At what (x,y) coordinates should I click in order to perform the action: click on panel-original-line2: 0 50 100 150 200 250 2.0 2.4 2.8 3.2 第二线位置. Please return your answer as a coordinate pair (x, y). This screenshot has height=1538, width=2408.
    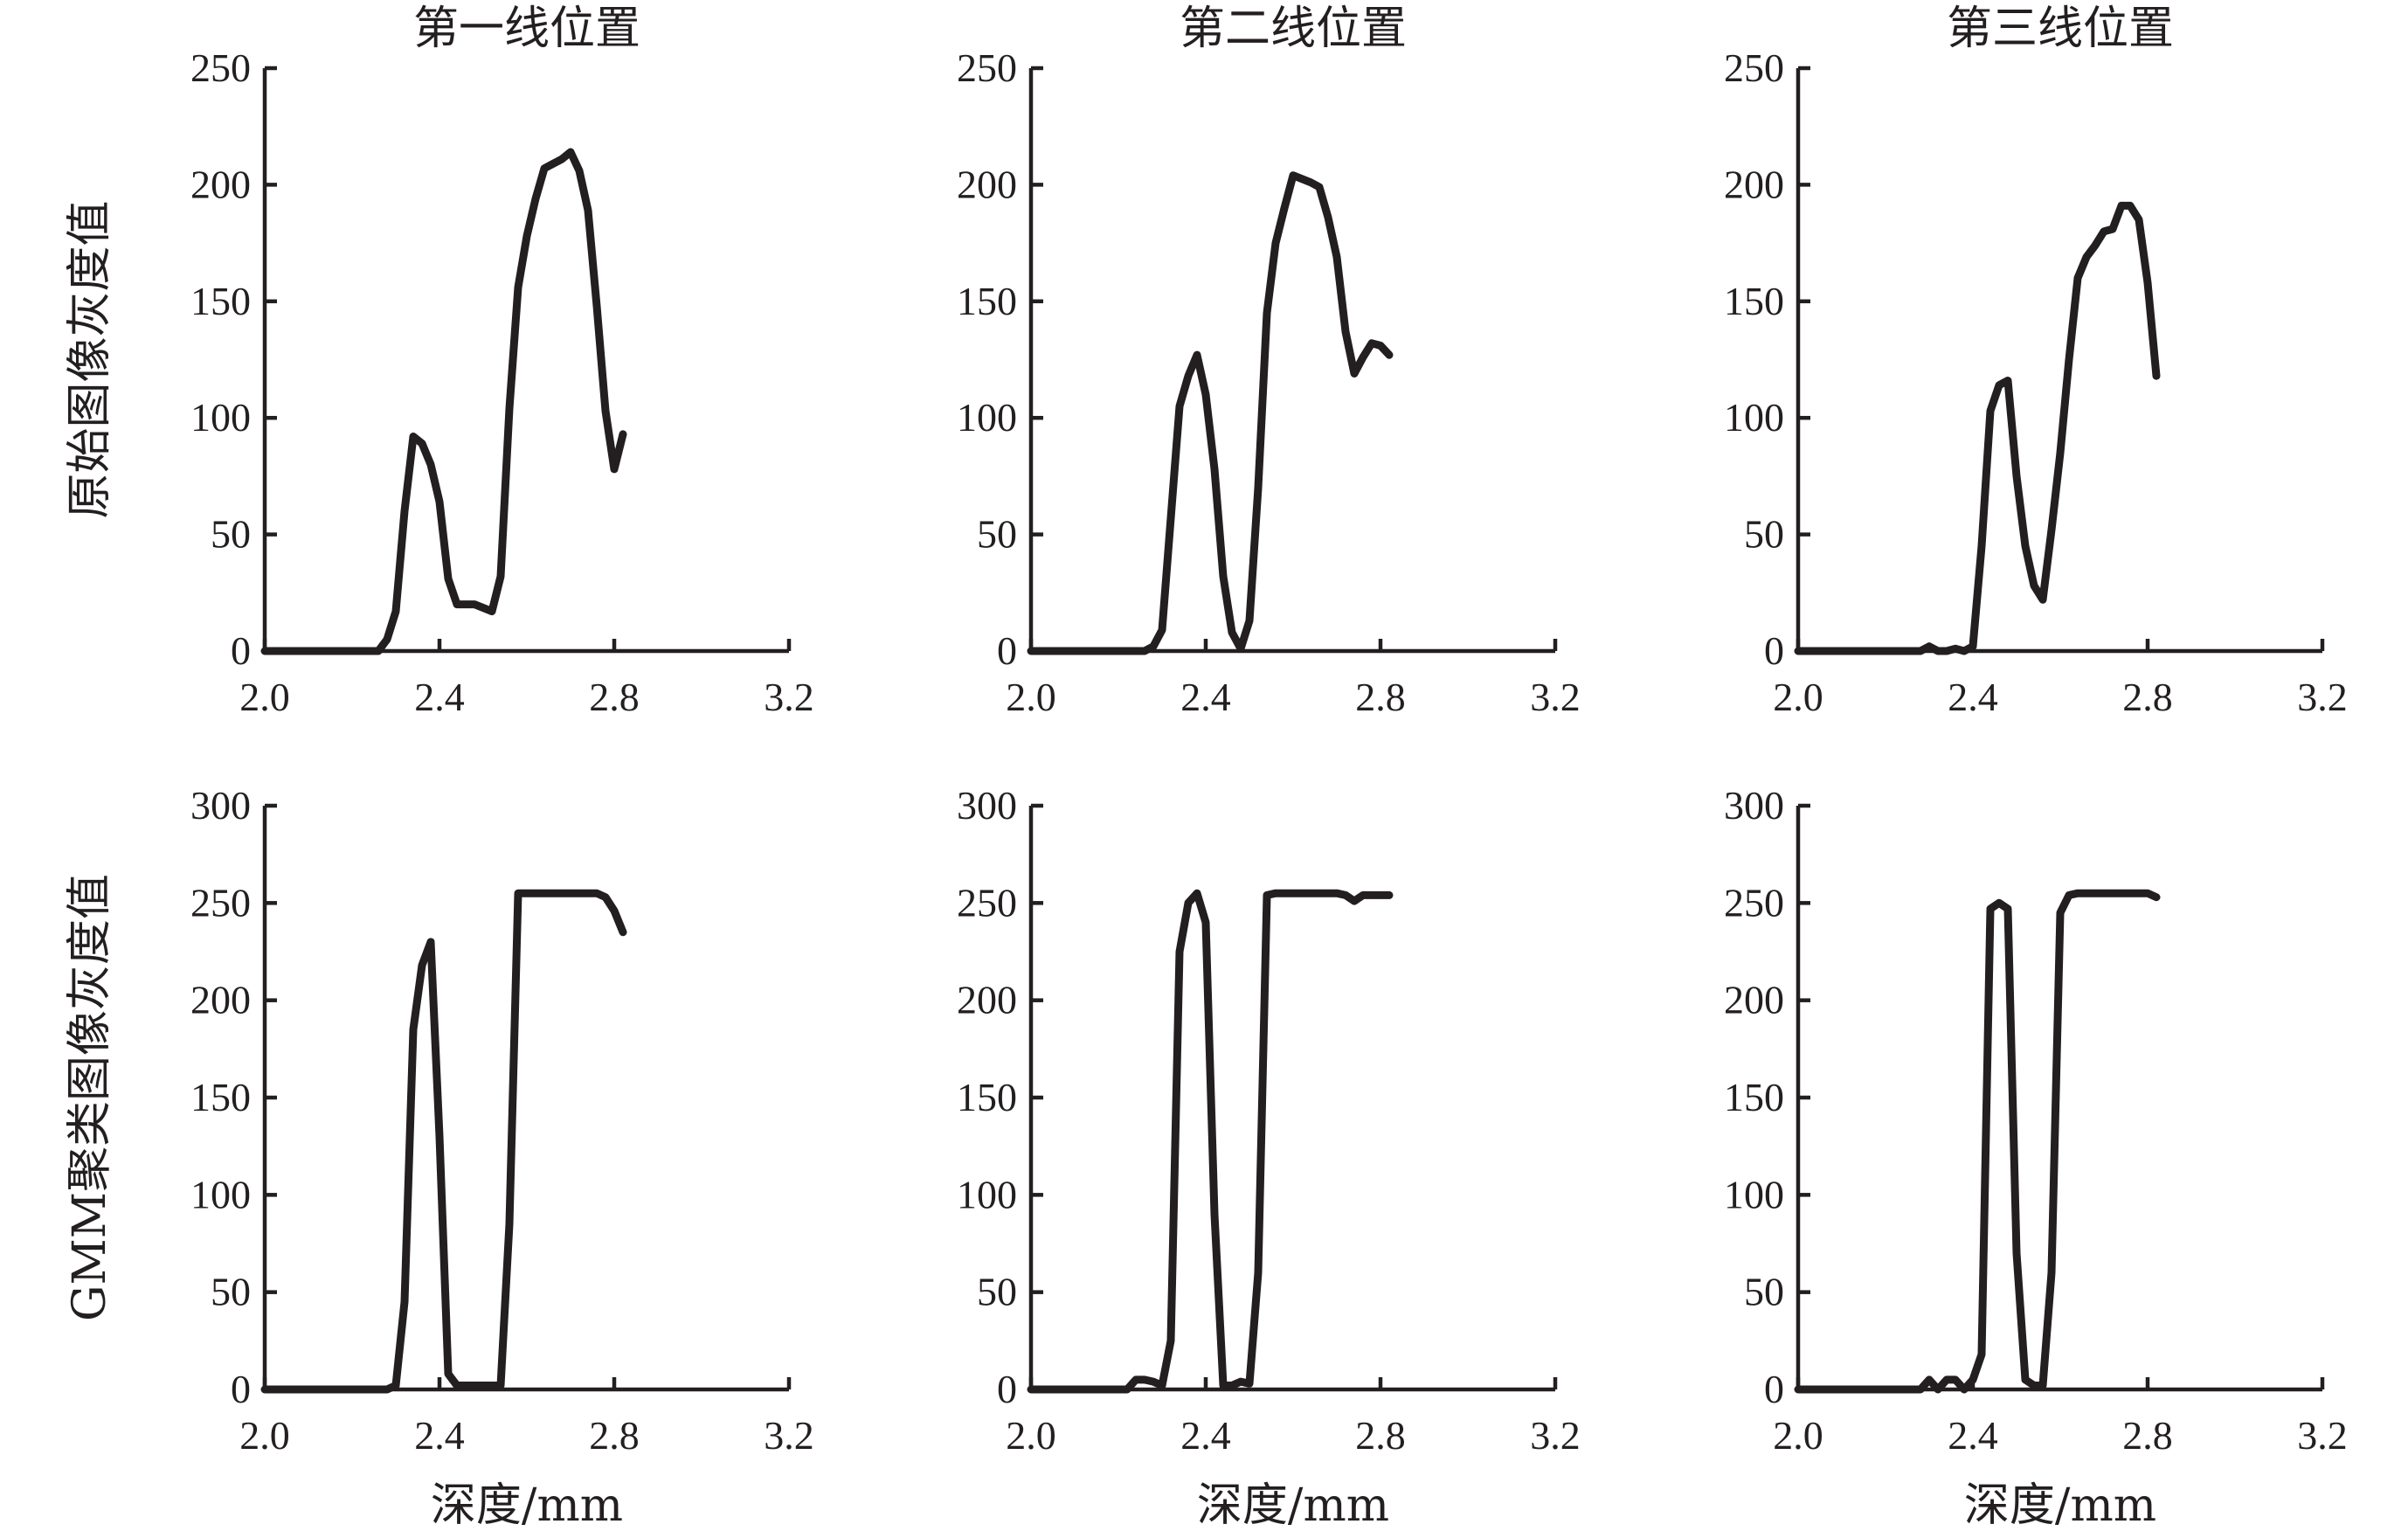
    Looking at the image, I should click on (1269, 361).